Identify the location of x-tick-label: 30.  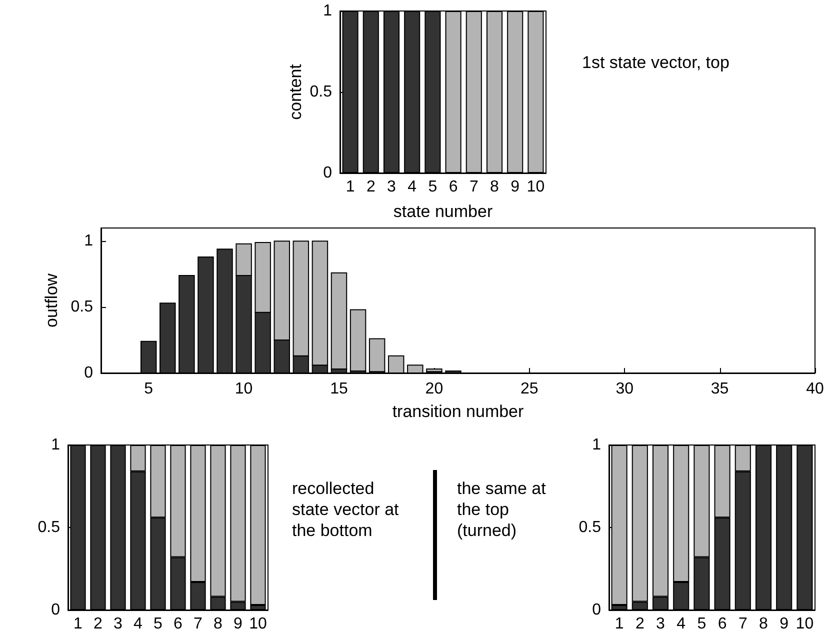
(625, 389).